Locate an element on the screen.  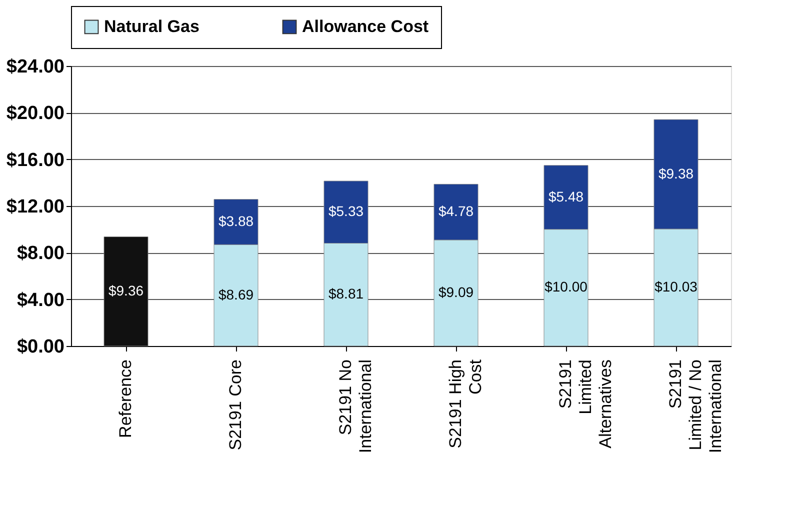
data-label: $8.81 is located at coordinates (346, 294).